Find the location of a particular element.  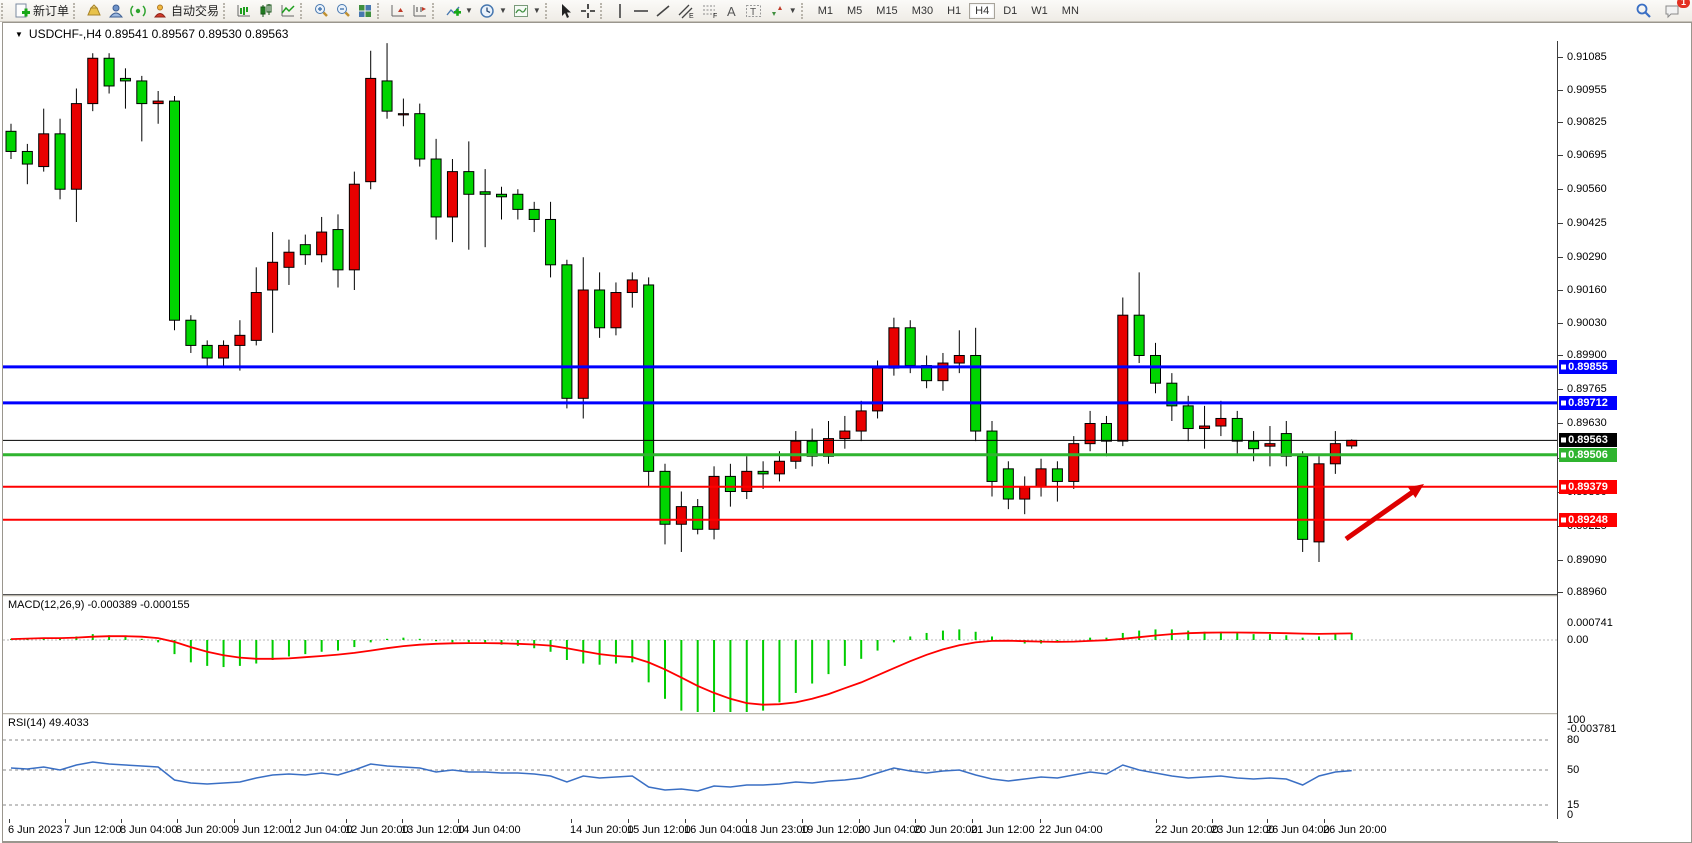

navigator-button is located at coordinates (116, 10).